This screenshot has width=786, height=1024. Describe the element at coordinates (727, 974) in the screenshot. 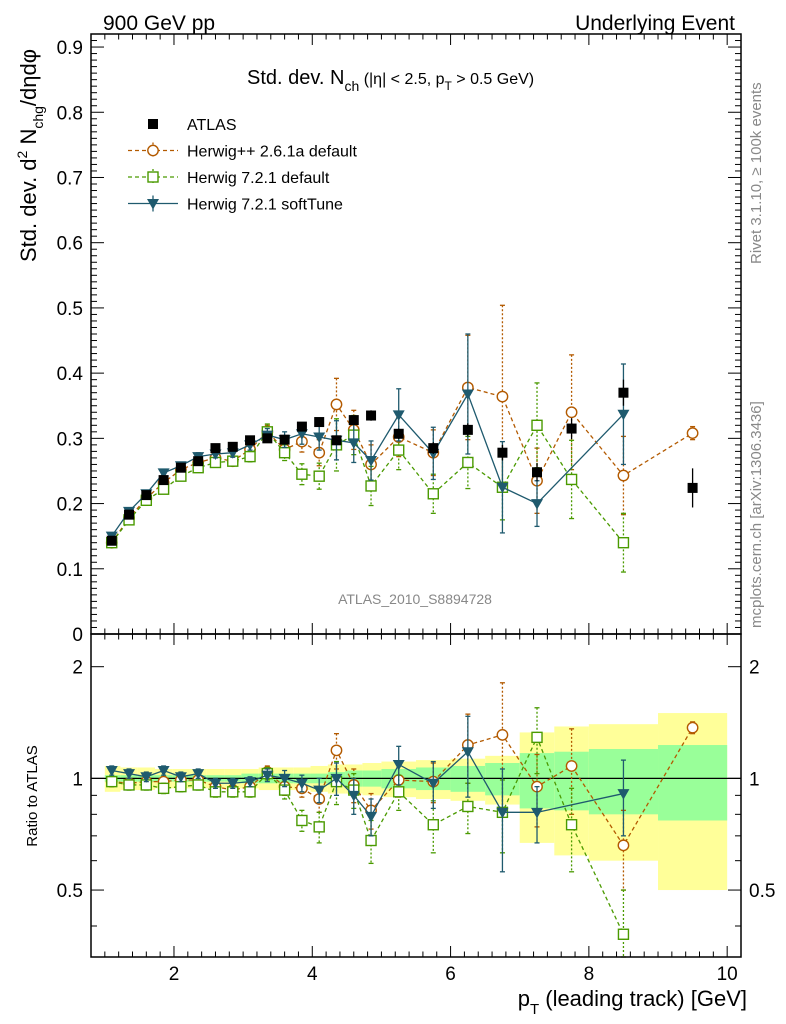

I see `x-tick-label: 10` at that location.